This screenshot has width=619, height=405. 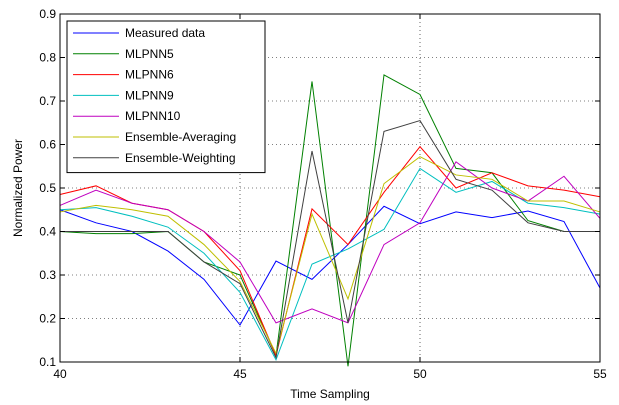 I want to click on x-tick-label: 45, so click(x=240, y=374).